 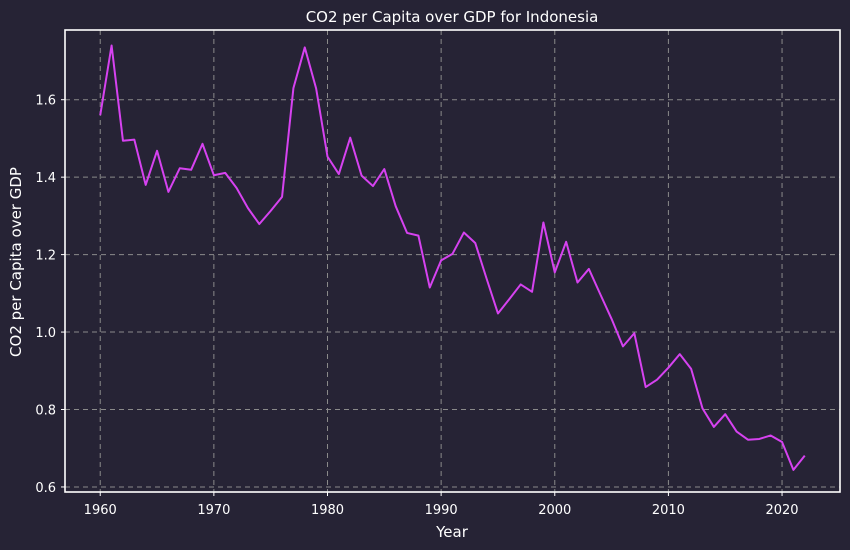 What do you see at coordinates (50, 295) in the screenshot?
I see `y-axis: 0.6 0.8 1.0 1.2 1.4 1.6` at bounding box center [50, 295].